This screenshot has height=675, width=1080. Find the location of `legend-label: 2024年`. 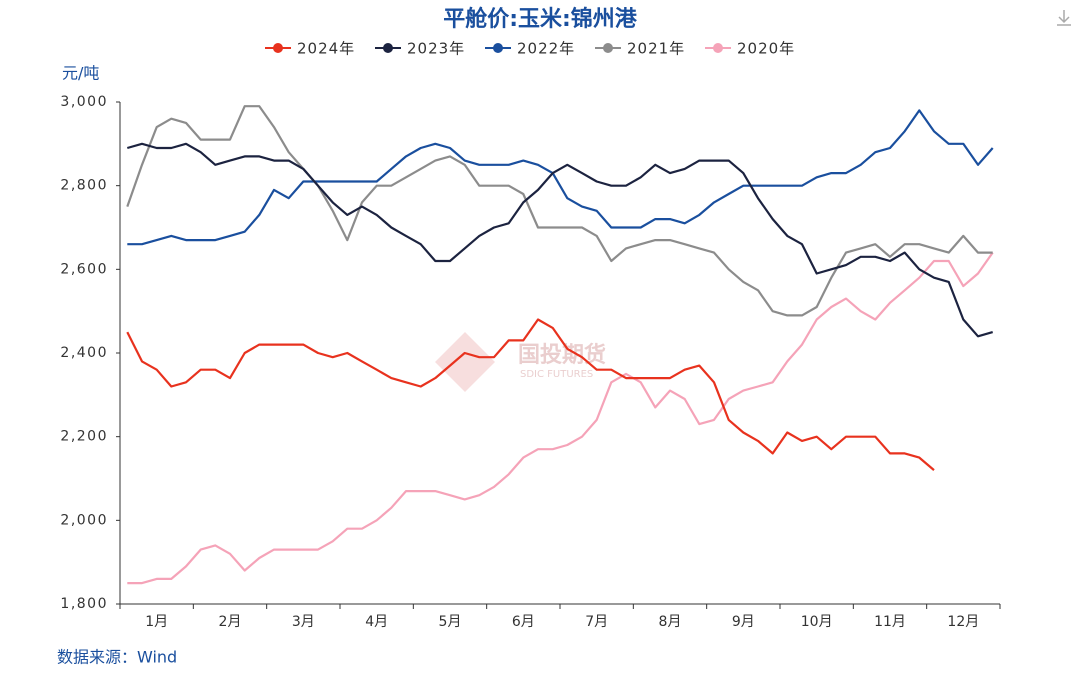

legend-label: 2024年 is located at coordinates (326, 49).